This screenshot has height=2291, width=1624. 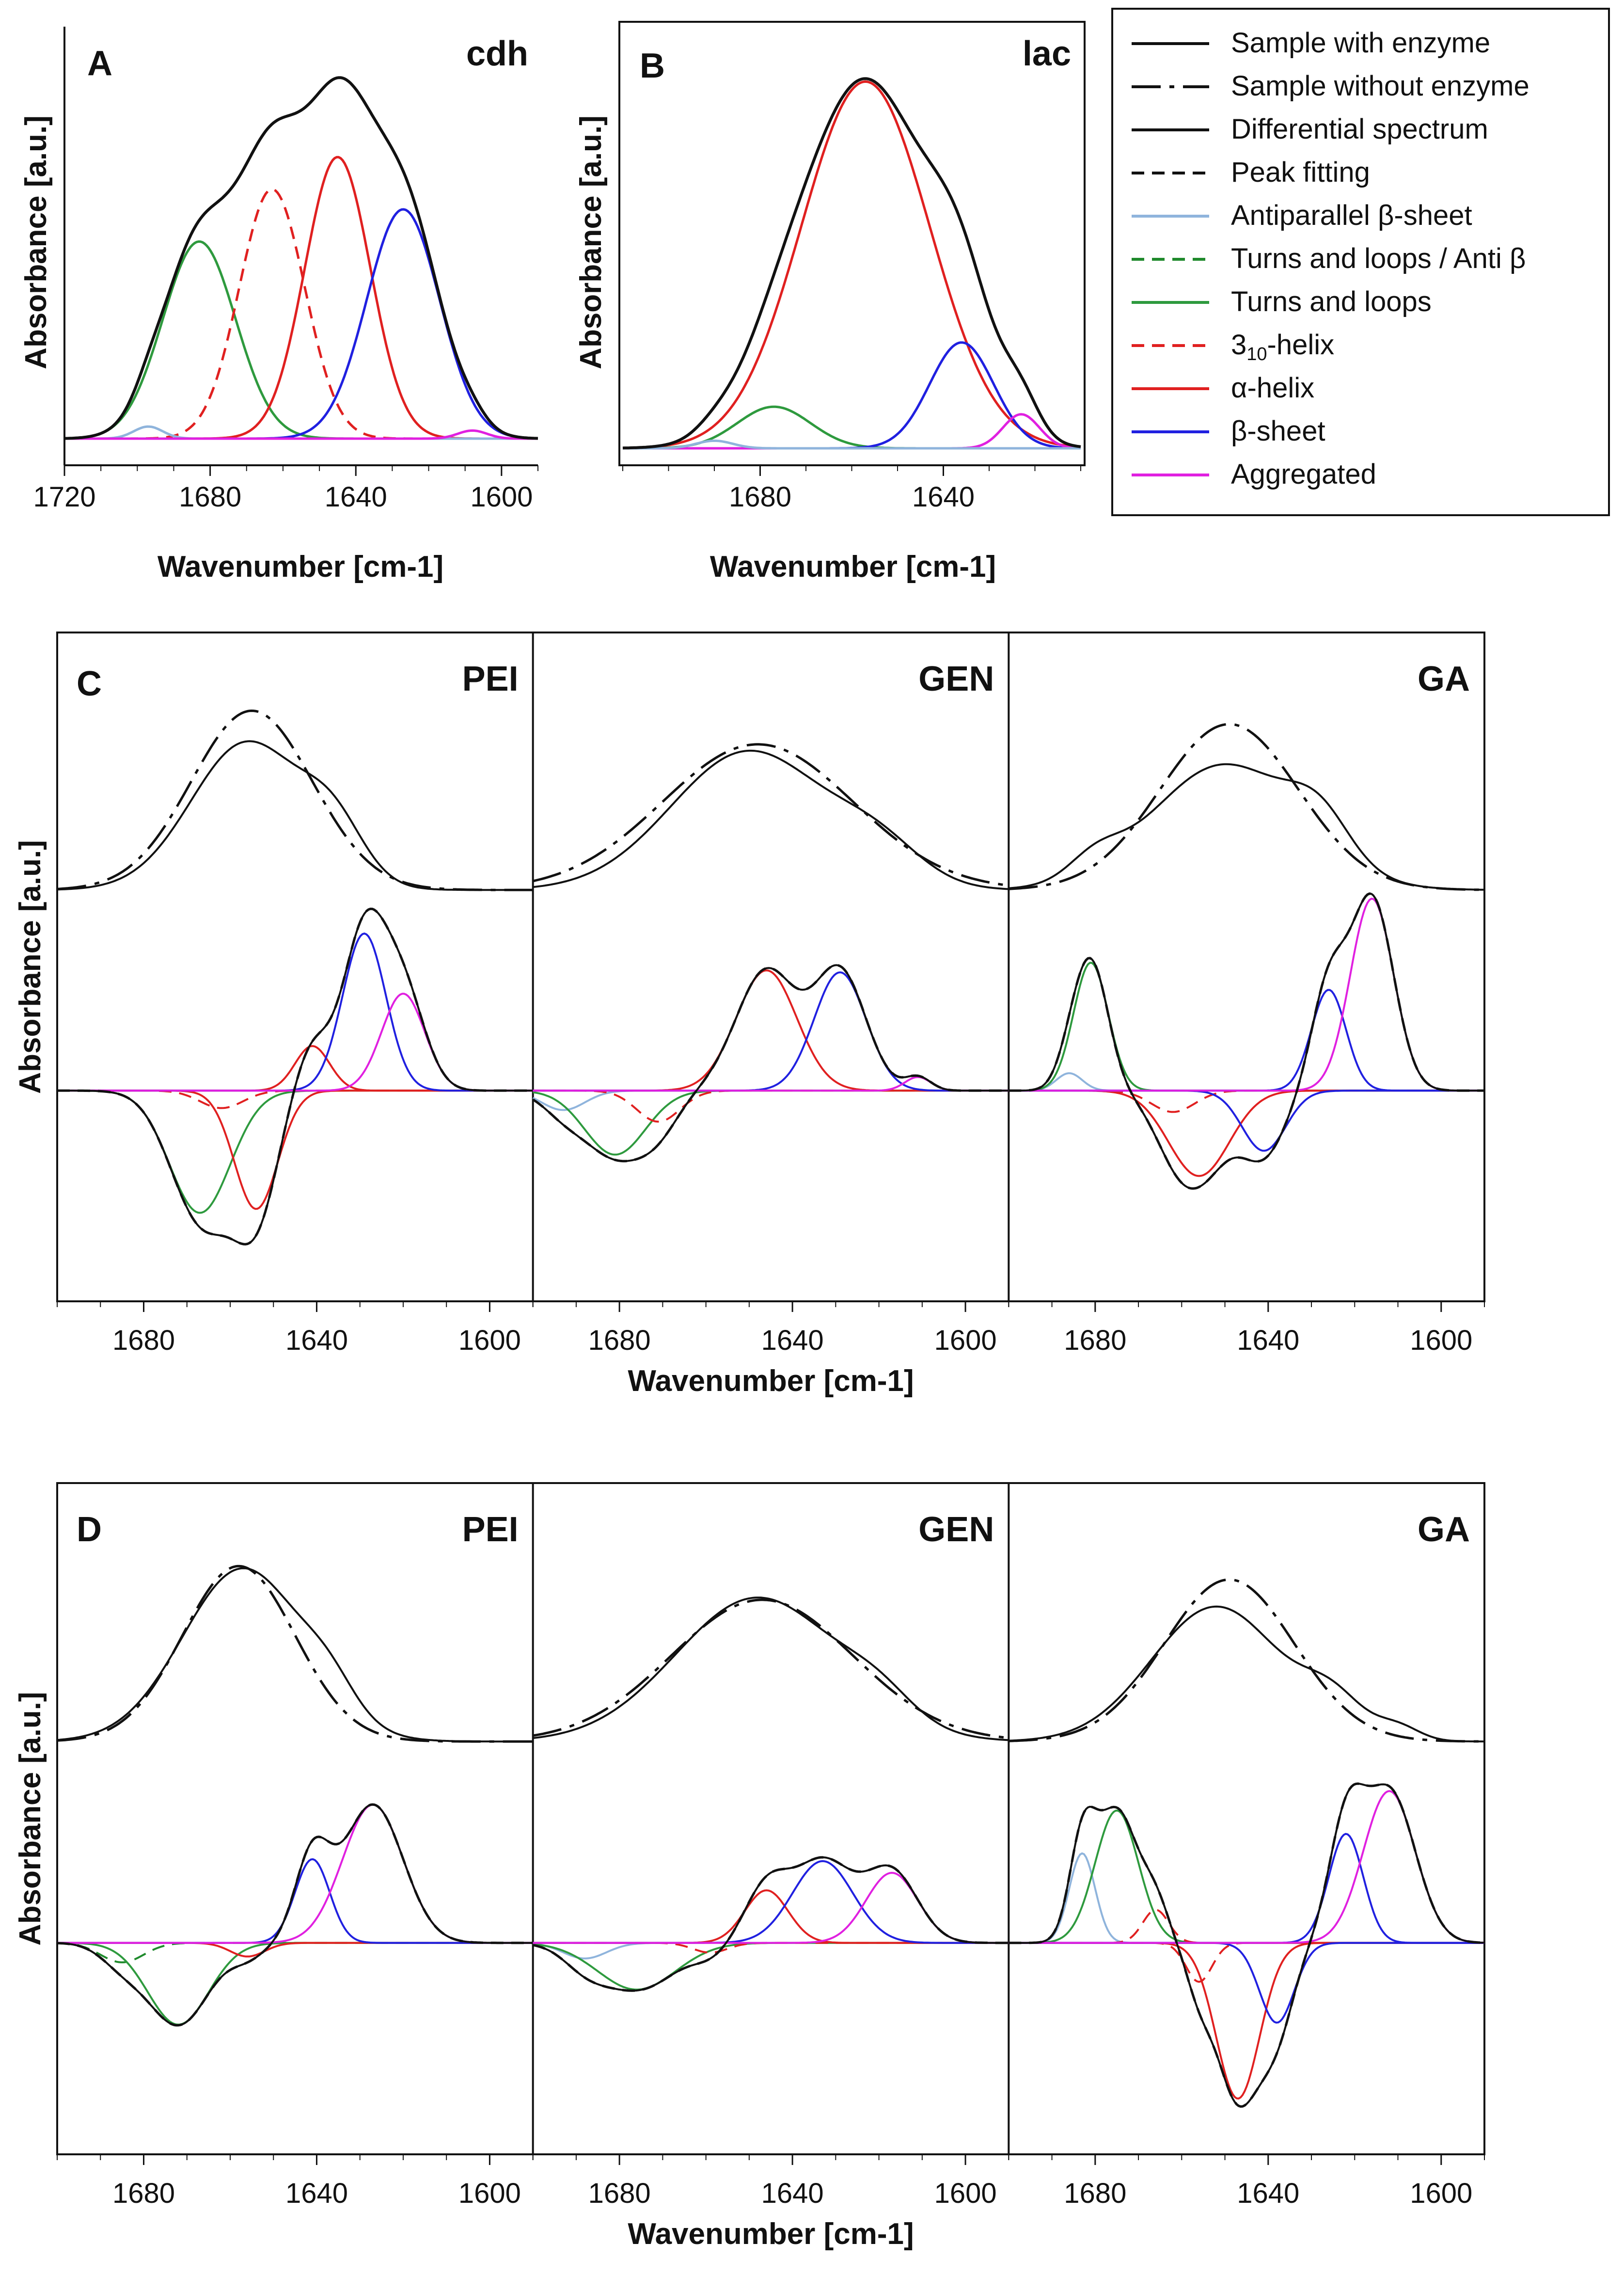 I want to click on panel-A-antiparallel-band, so click(x=301, y=432).